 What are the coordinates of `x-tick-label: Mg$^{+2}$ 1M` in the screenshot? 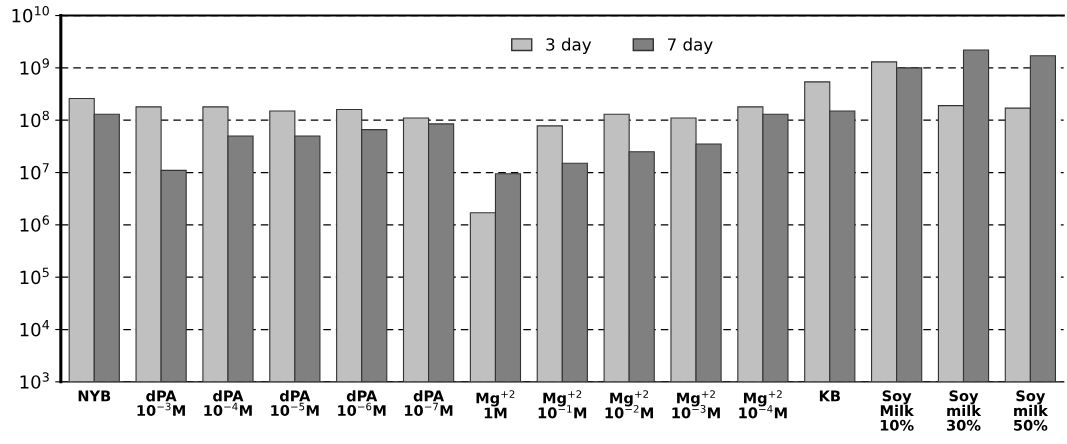 It's located at (495, 404).